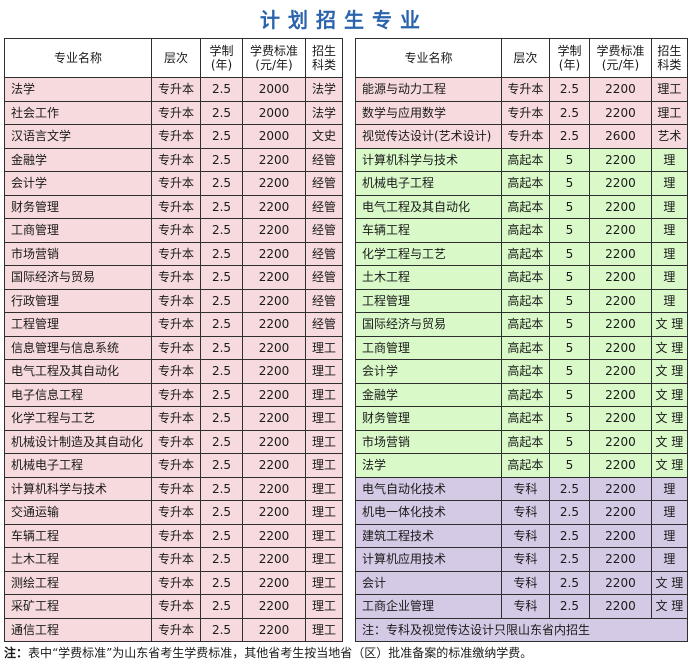 The width and height of the screenshot is (688, 663). What do you see at coordinates (428, 512) in the screenshot?
I see `cell-name: 机电一体化技术` at bounding box center [428, 512].